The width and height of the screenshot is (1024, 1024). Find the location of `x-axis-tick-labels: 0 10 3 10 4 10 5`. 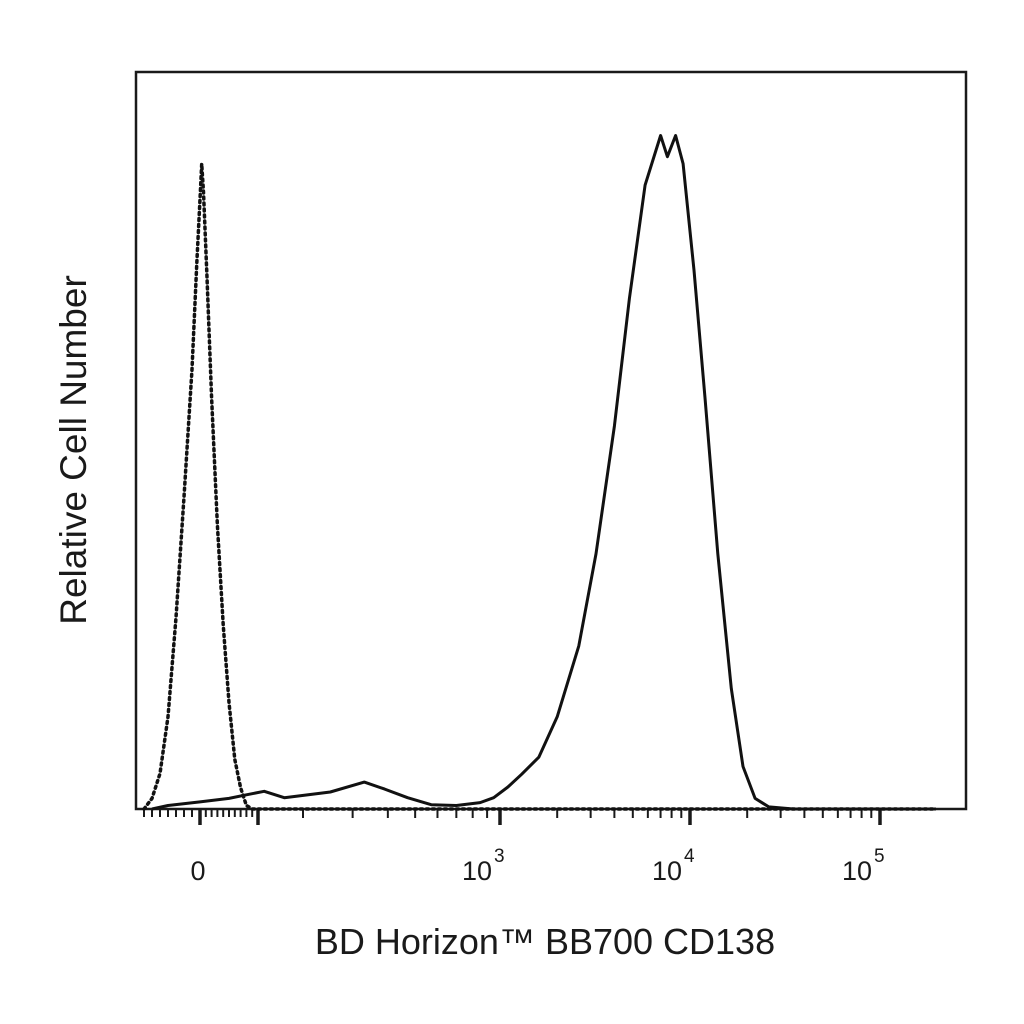

x-axis-tick-labels: 0 10 3 10 4 10 5 is located at coordinates (537, 866).